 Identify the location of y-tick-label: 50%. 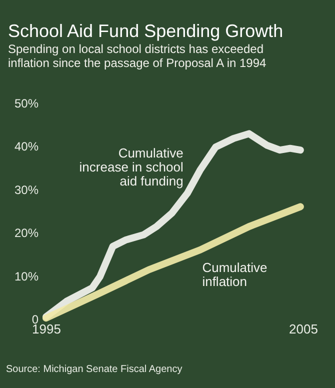
(26, 103).